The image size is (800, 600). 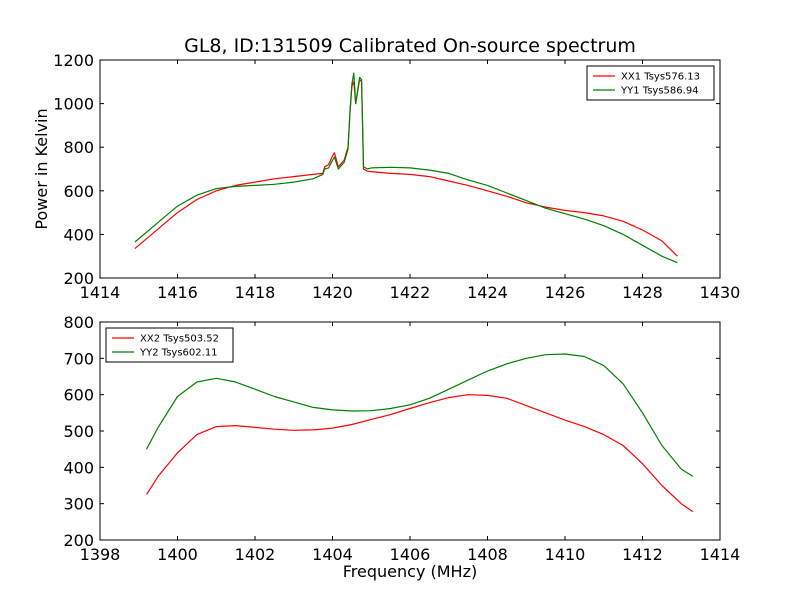 What do you see at coordinates (78, 358) in the screenshot?
I see `y-tick-label: 700` at bounding box center [78, 358].